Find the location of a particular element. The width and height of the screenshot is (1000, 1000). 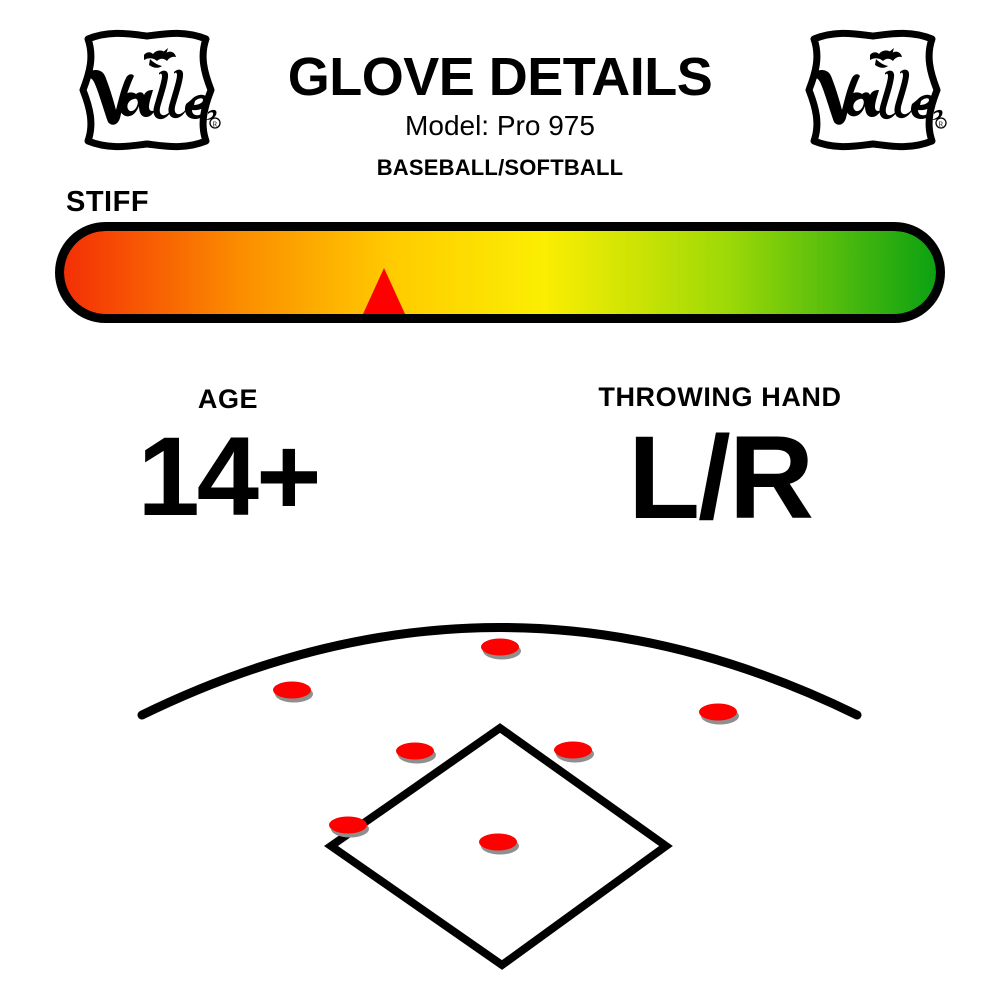

gauge-track is located at coordinates (500, 272).